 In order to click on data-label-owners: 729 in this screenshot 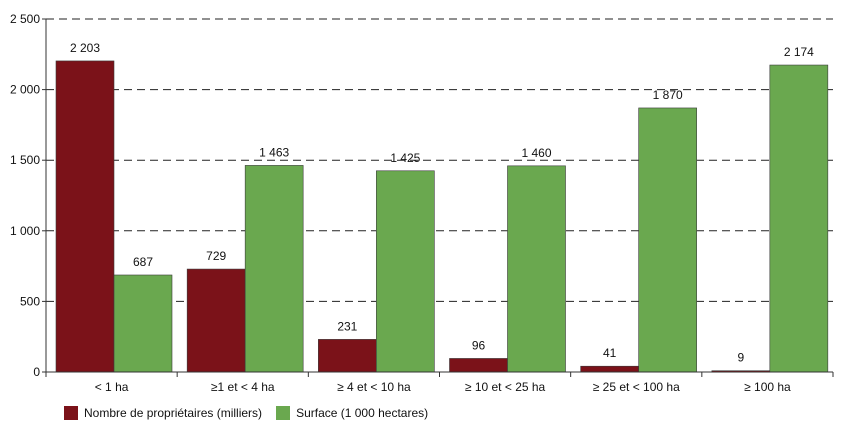, I will do `click(216, 256)`.